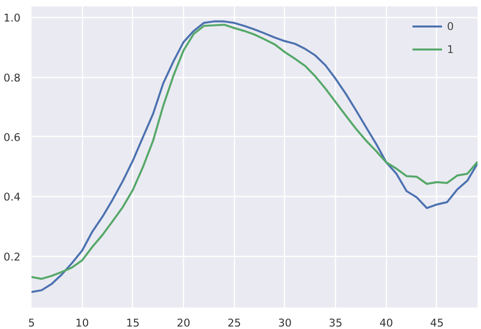 The height and width of the screenshot is (329, 481). I want to click on y-tick-label: 0.2, so click(12, 257).